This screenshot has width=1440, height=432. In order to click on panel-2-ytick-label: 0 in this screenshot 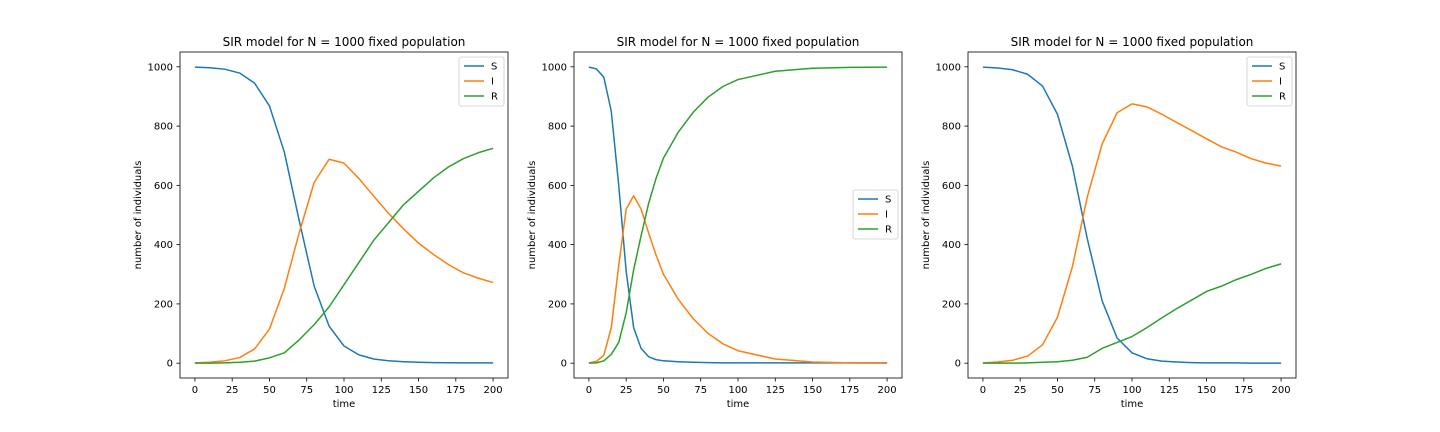, I will do `click(564, 364)`.